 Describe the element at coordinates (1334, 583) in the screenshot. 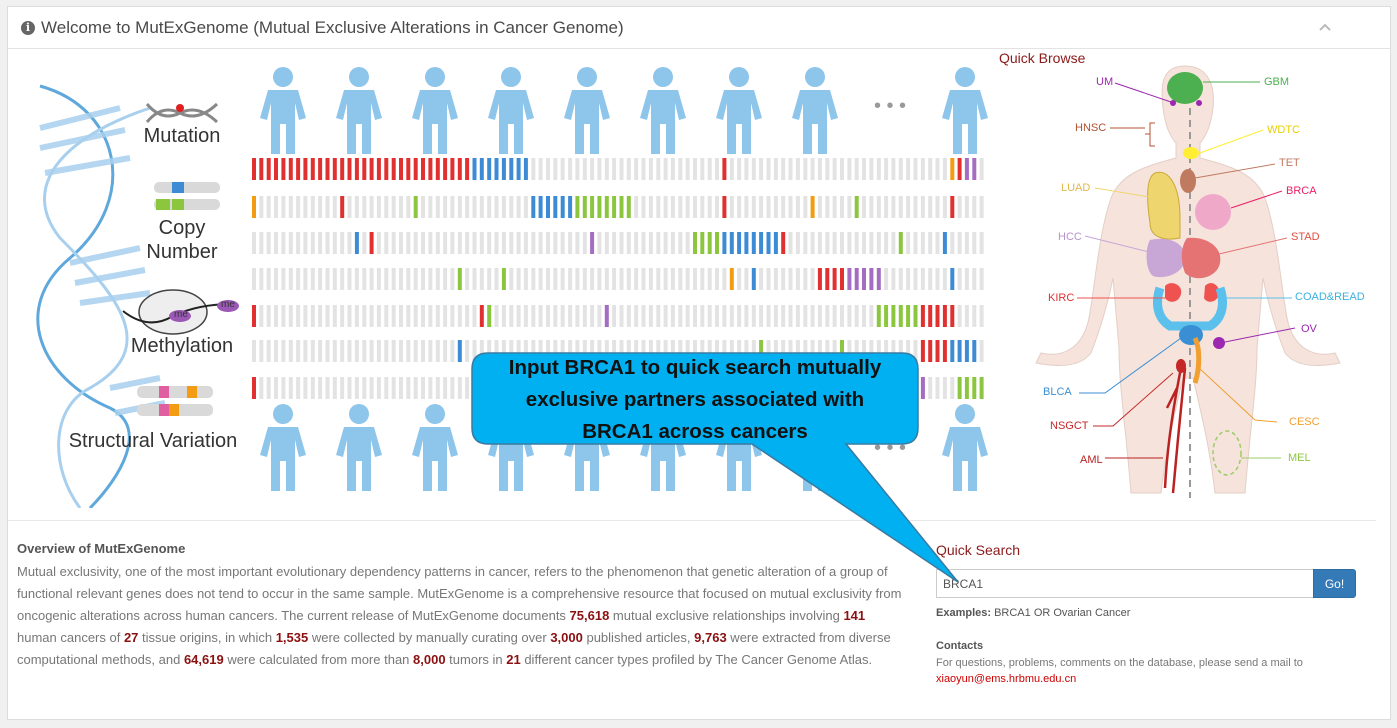

I see `go-button: Go!` at that location.